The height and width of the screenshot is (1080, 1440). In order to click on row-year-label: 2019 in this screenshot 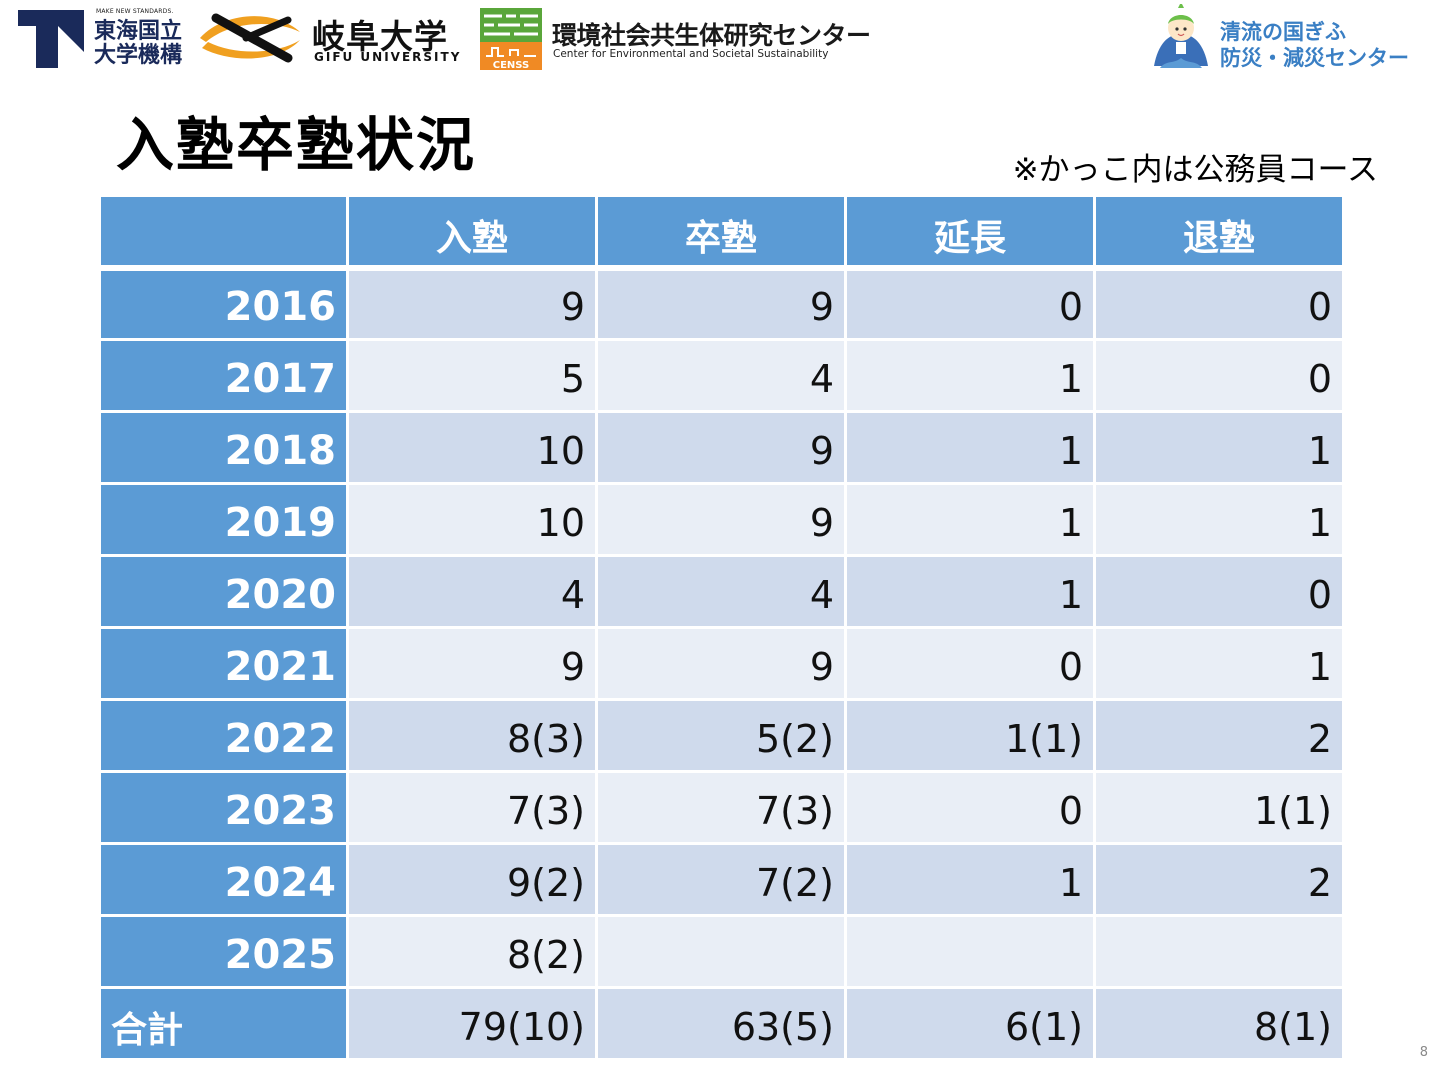, I will do `click(223, 519)`.